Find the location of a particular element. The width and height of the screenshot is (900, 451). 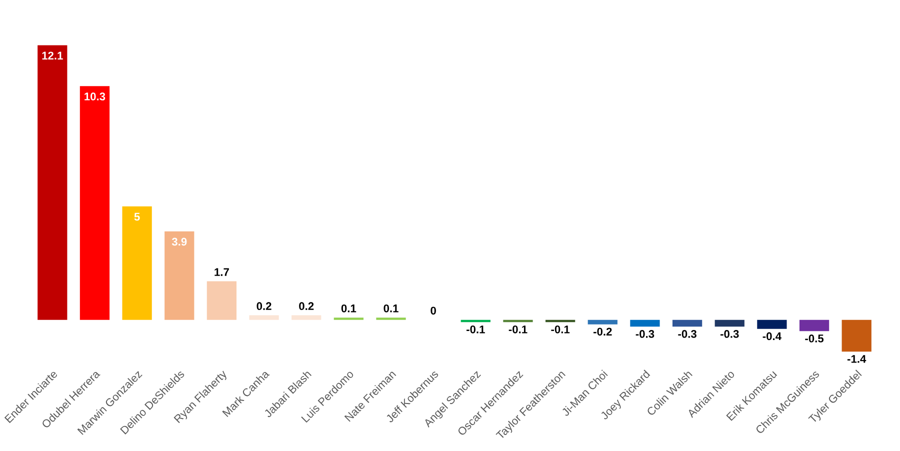

data-label: -0.5 is located at coordinates (814, 338).